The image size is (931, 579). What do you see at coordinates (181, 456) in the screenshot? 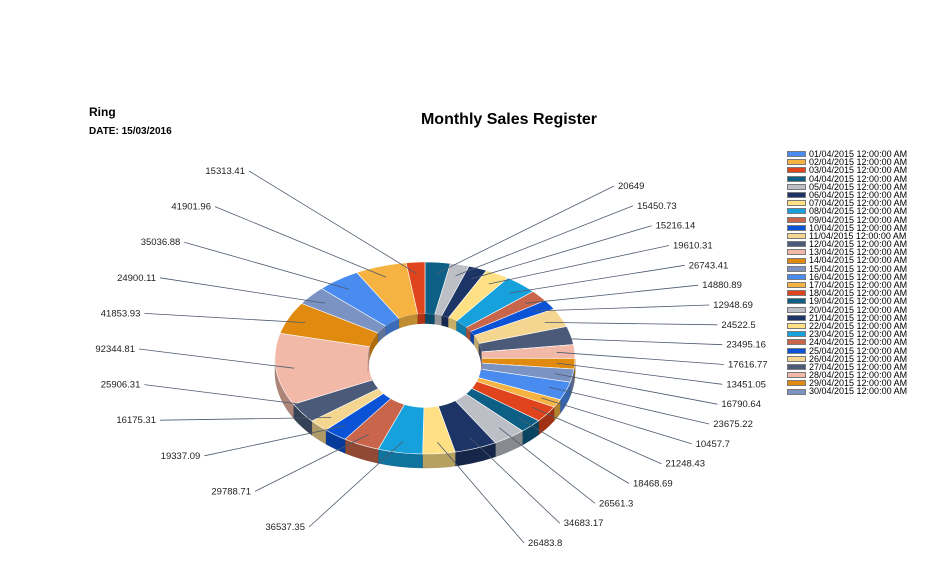
I see `data-label-22: 19337.09` at bounding box center [181, 456].